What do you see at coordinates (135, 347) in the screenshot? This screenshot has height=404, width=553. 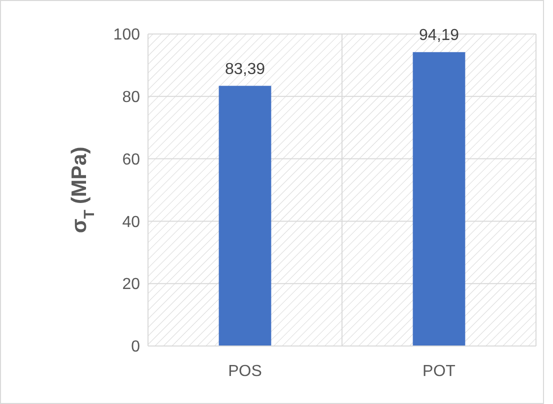 I see `y-tick-label: 0` at bounding box center [135, 347].